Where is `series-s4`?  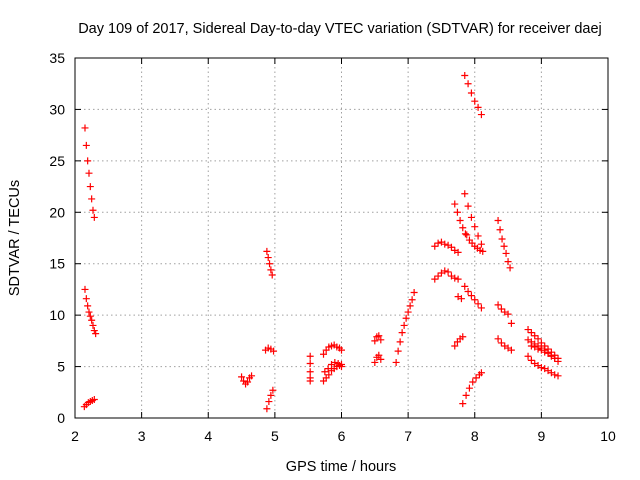 series-s4 is located at coordinates (247, 380).